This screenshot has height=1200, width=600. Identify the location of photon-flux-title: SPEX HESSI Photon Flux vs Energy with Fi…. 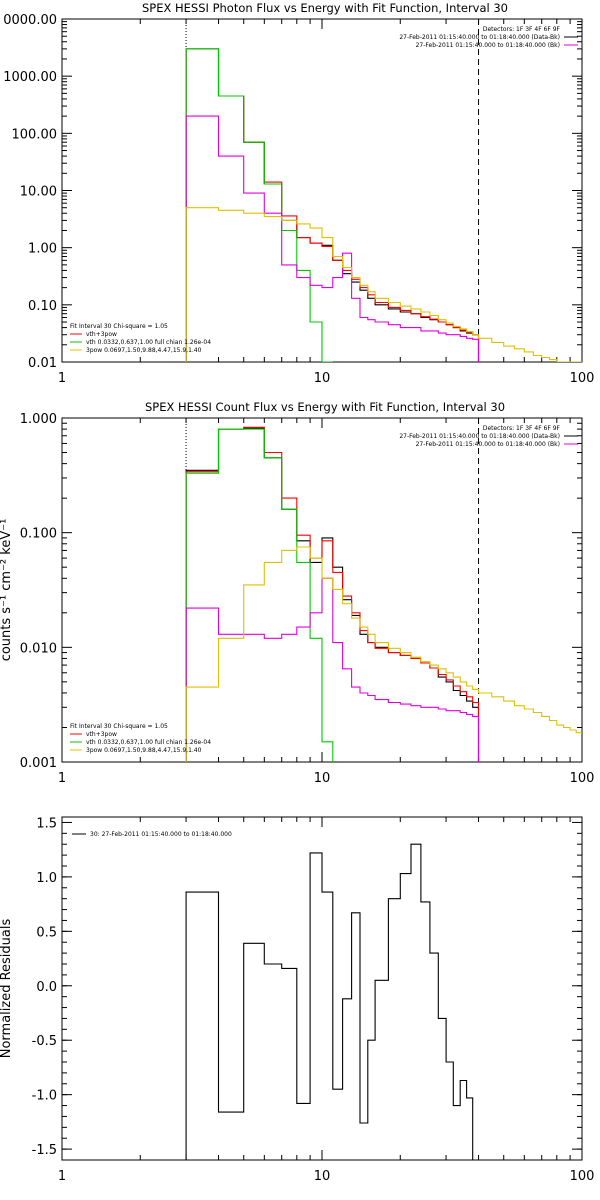
(325, 8).